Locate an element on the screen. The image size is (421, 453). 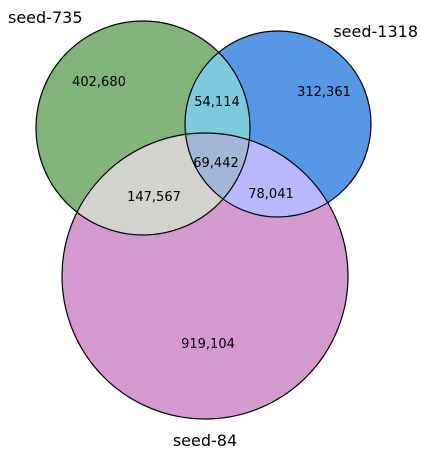
region-label-ab: 54,114 is located at coordinates (217, 102).